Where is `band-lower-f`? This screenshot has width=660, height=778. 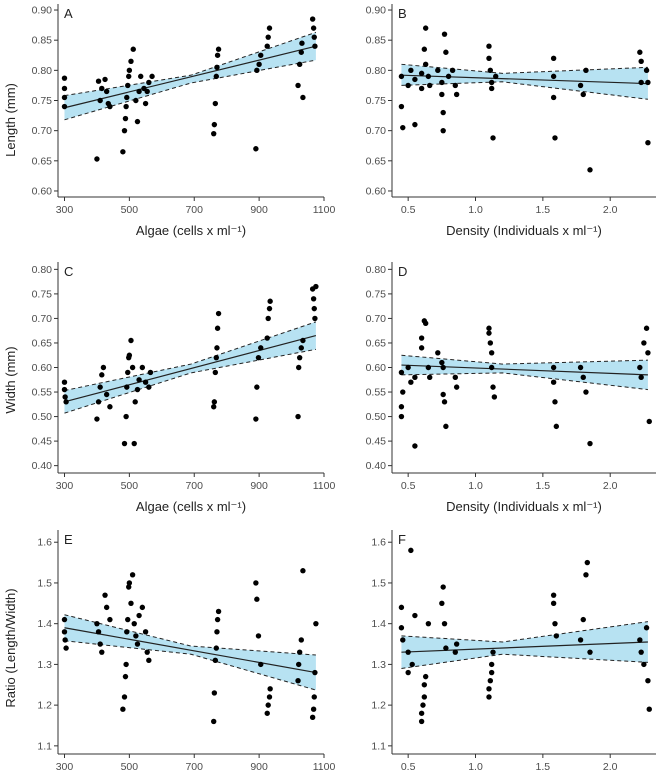 band-lower-f is located at coordinates (524, 661).